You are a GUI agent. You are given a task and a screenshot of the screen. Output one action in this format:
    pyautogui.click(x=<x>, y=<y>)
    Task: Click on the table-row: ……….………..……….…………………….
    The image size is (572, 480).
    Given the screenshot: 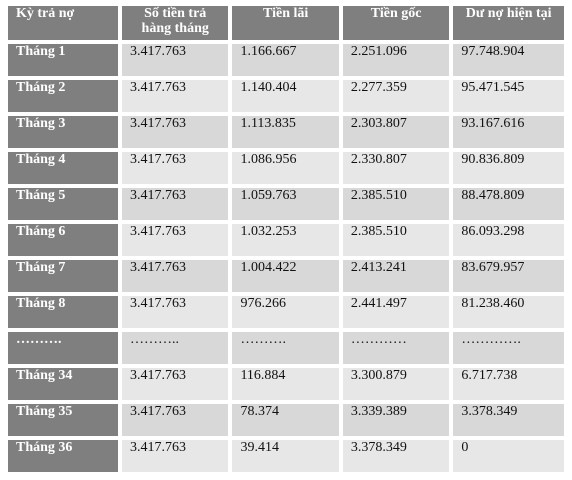 What is the action you would take?
    pyautogui.click(x=286, y=350)
    